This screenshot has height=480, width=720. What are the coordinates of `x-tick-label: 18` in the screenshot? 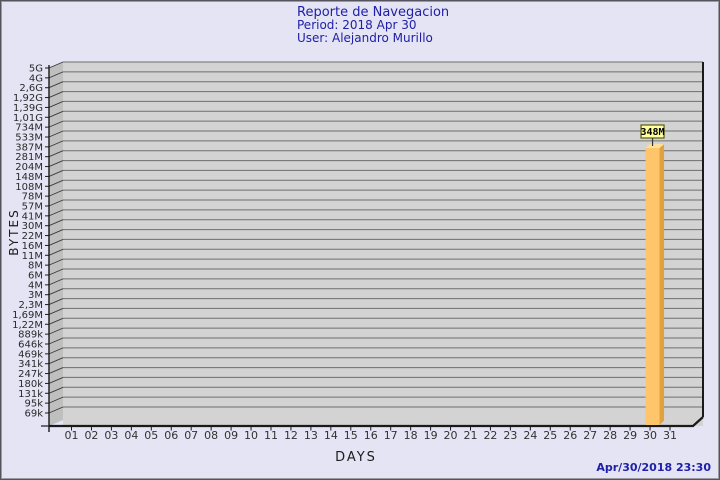 It's located at (411, 435).